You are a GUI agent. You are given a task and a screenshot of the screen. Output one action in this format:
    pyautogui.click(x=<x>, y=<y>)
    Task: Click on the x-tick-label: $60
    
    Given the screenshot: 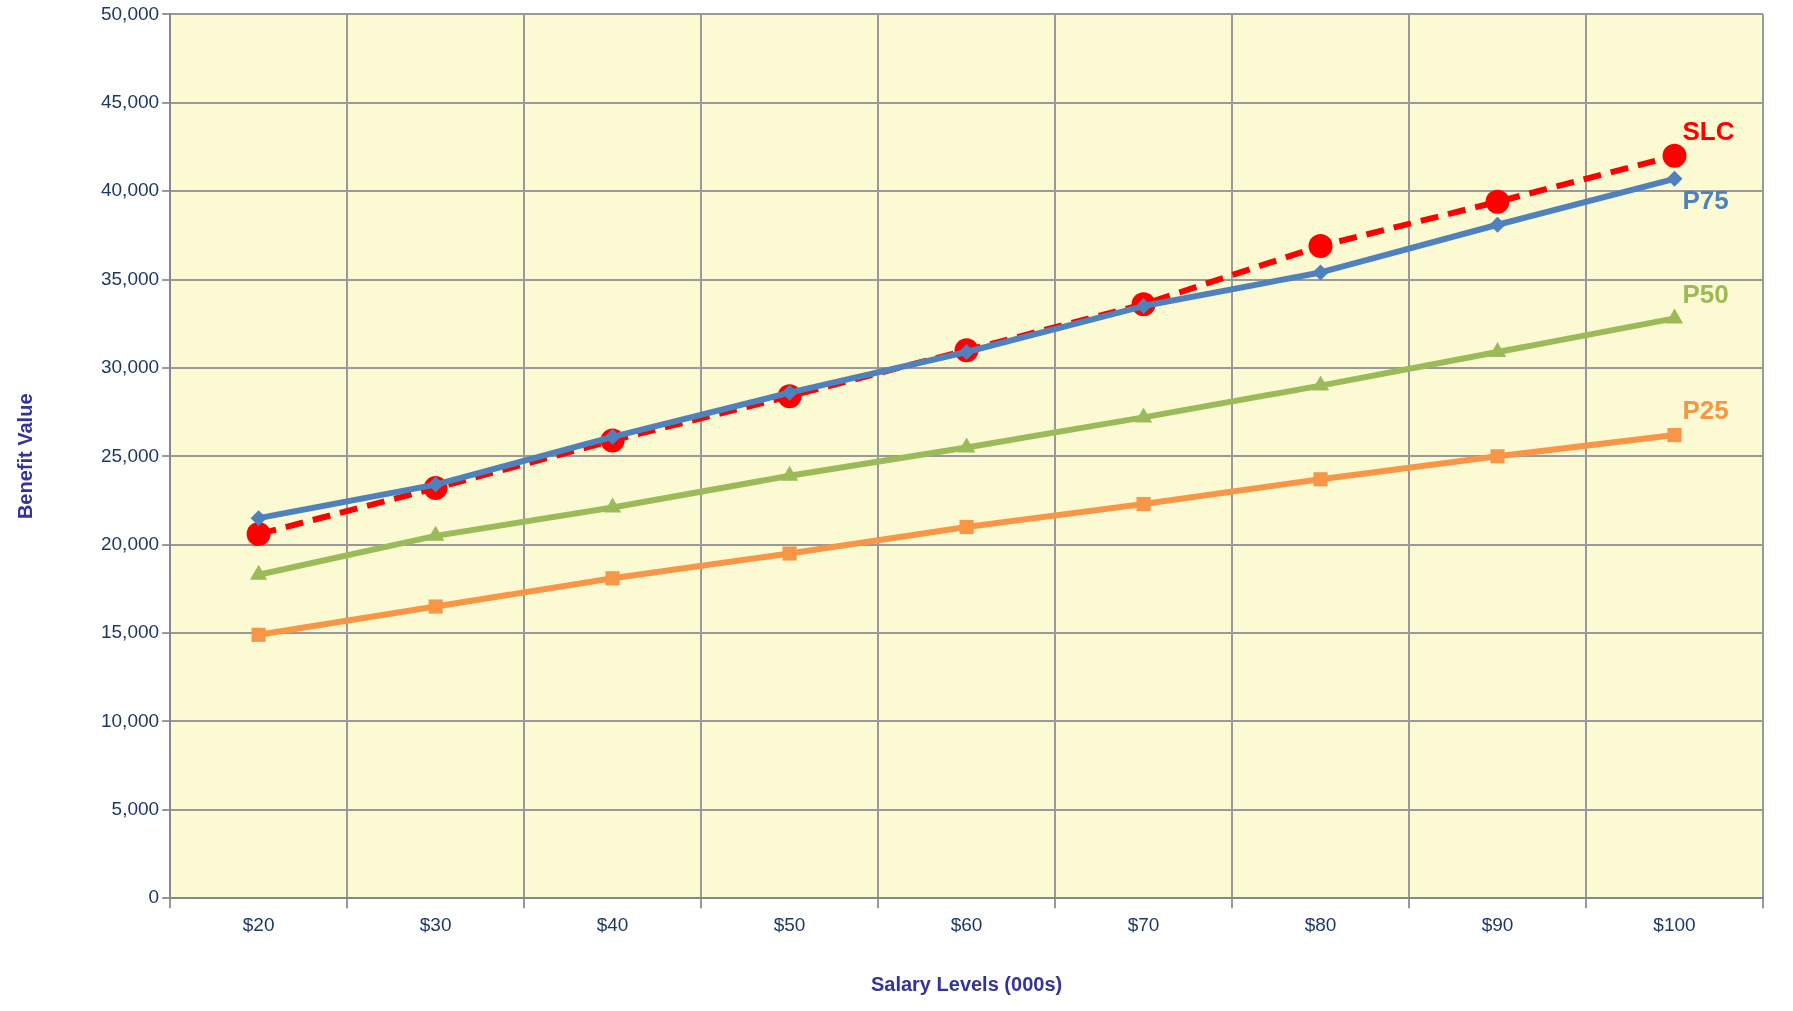 What is the action you would take?
    pyautogui.click(x=966, y=924)
    